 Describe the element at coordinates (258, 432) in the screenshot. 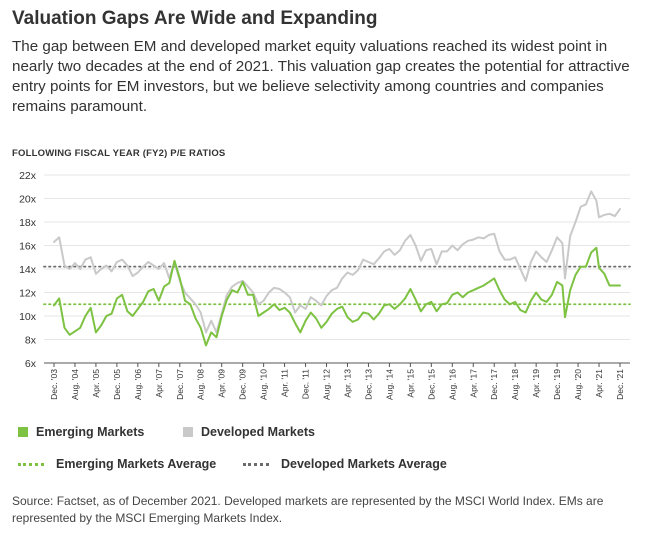

I see `legend-dm-label: Developed Markets` at that location.